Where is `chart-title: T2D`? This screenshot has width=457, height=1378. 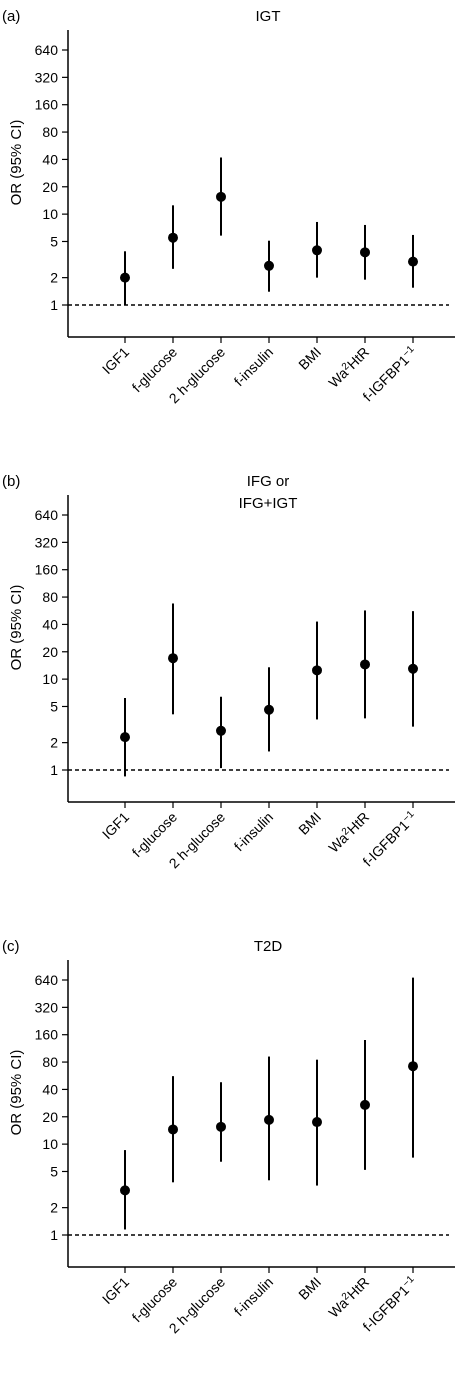
chart-title: T2D is located at coordinates (268, 946).